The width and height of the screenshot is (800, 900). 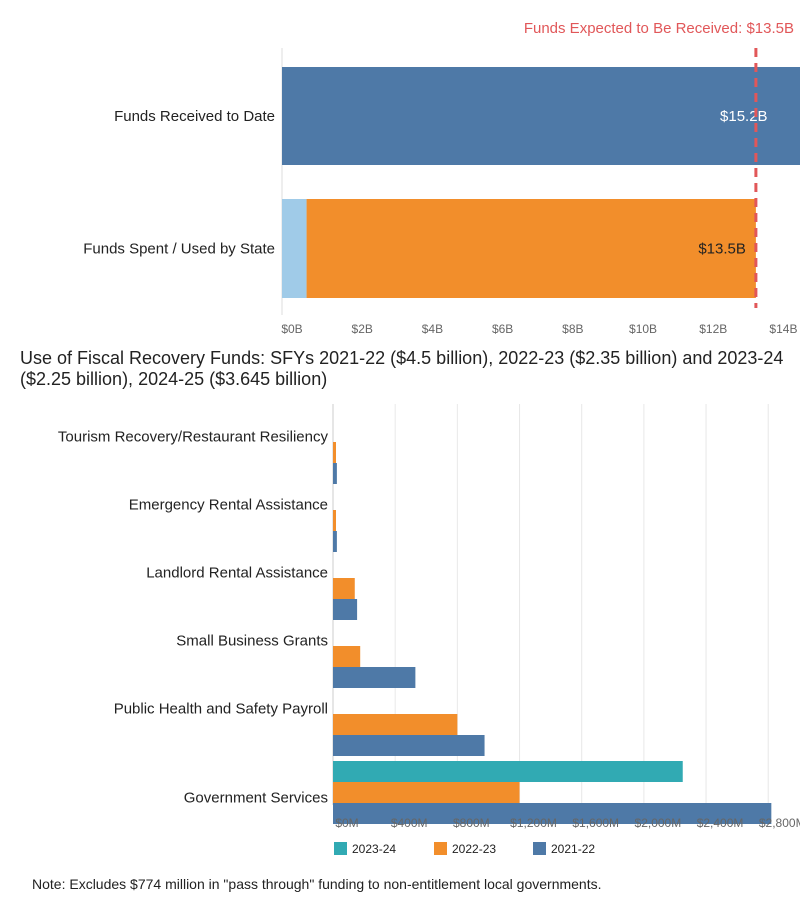 What do you see at coordinates (531, 248) in the screenshot?
I see `bar-funds-spent` at bounding box center [531, 248].